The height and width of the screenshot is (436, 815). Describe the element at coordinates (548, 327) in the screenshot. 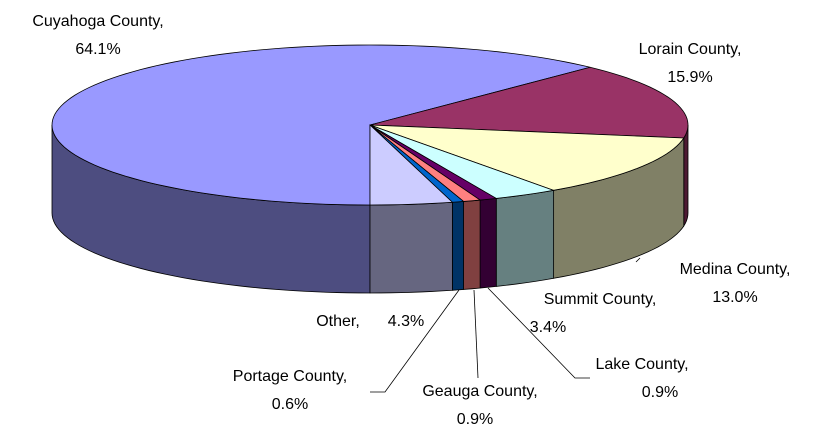

I see `data-label-value: 3.4%` at that location.